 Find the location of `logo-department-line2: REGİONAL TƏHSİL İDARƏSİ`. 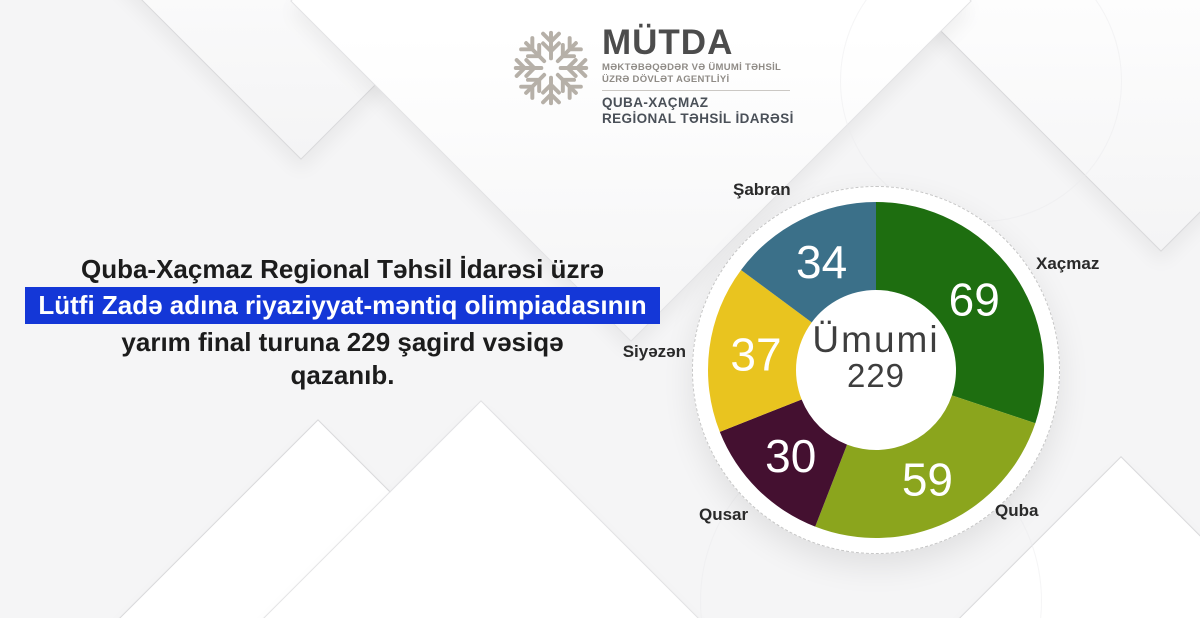

logo-department-line2: REGİONAL TƏHSİL İDARƏSİ is located at coordinates (698, 118).